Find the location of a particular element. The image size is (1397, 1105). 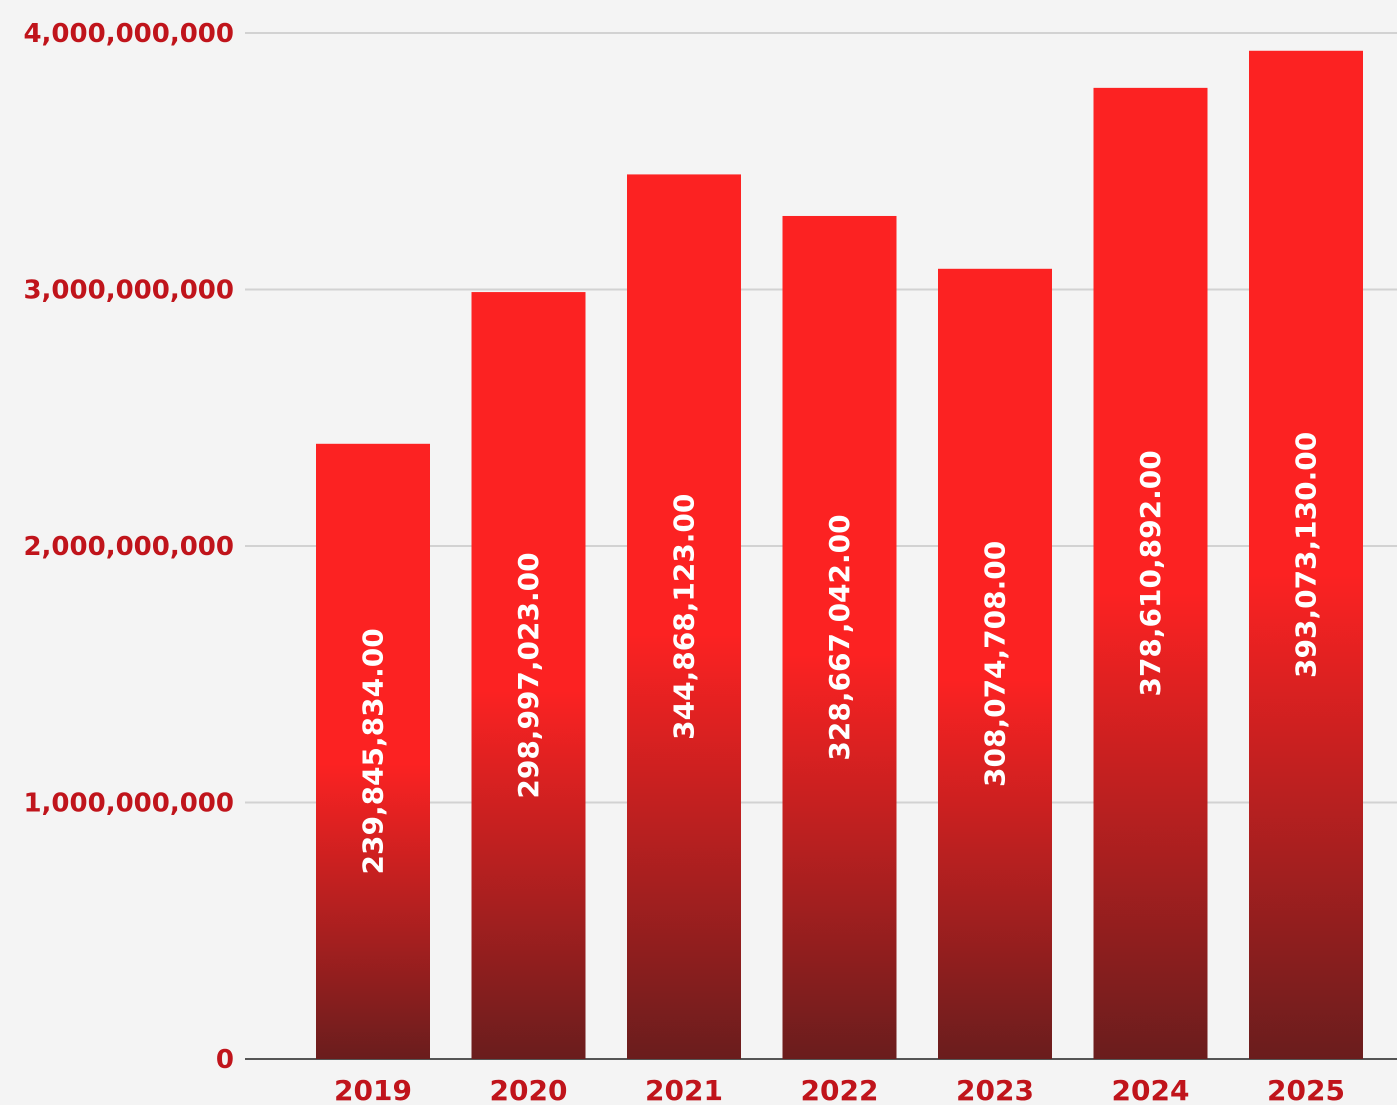

data-label-2024: 378,610,892.00 is located at coordinates (1150, 573).